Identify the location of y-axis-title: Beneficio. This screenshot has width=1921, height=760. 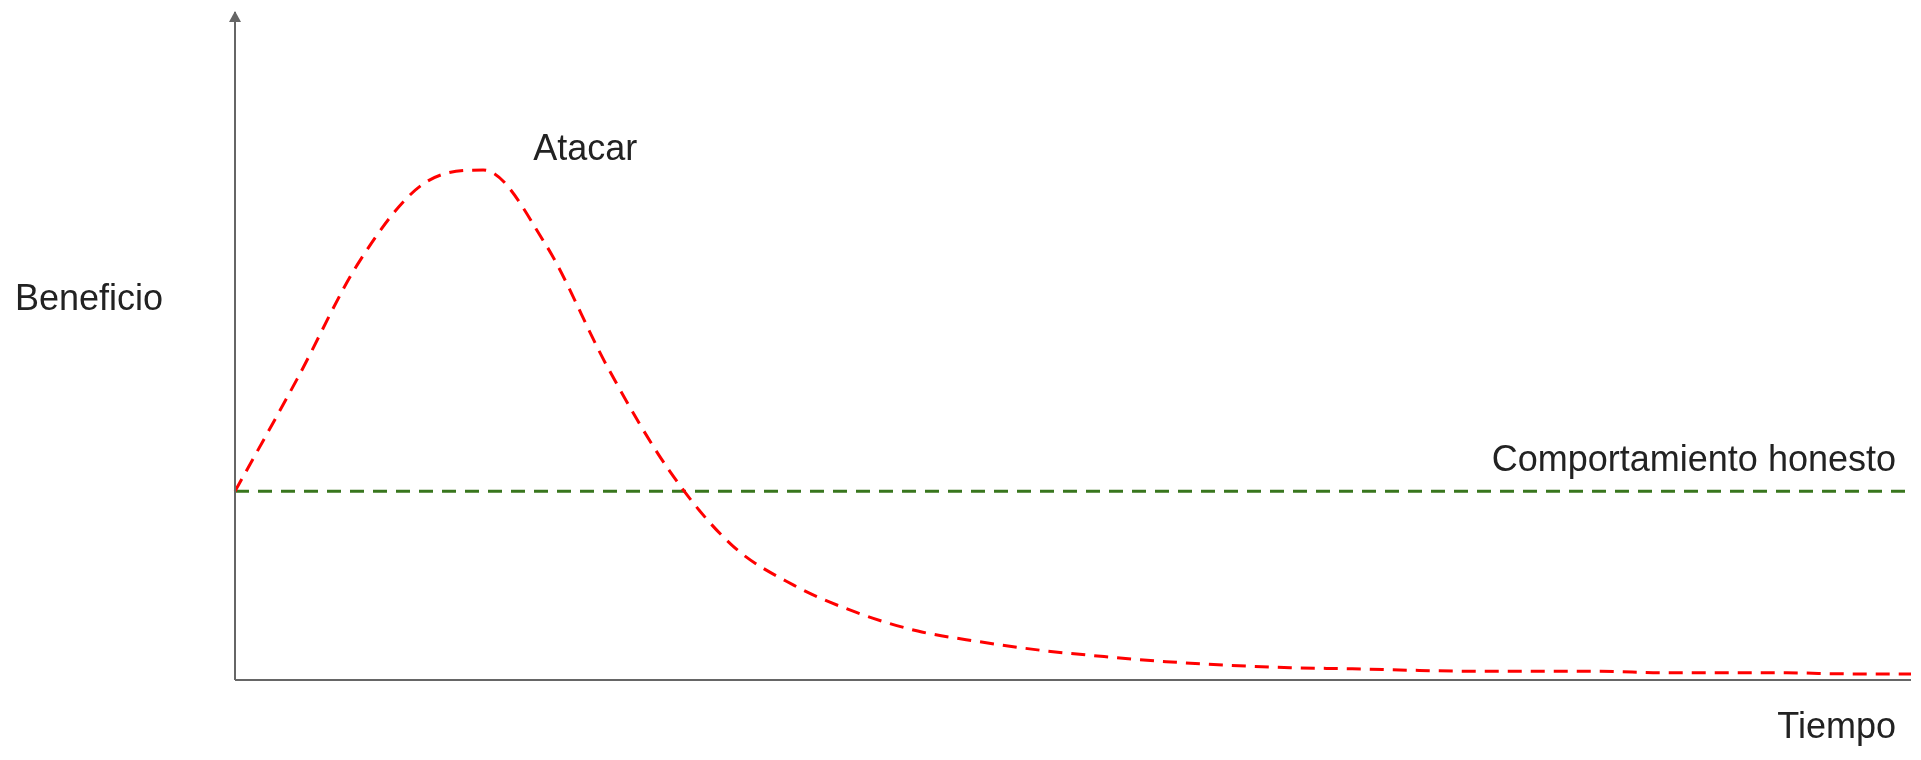
(89, 297).